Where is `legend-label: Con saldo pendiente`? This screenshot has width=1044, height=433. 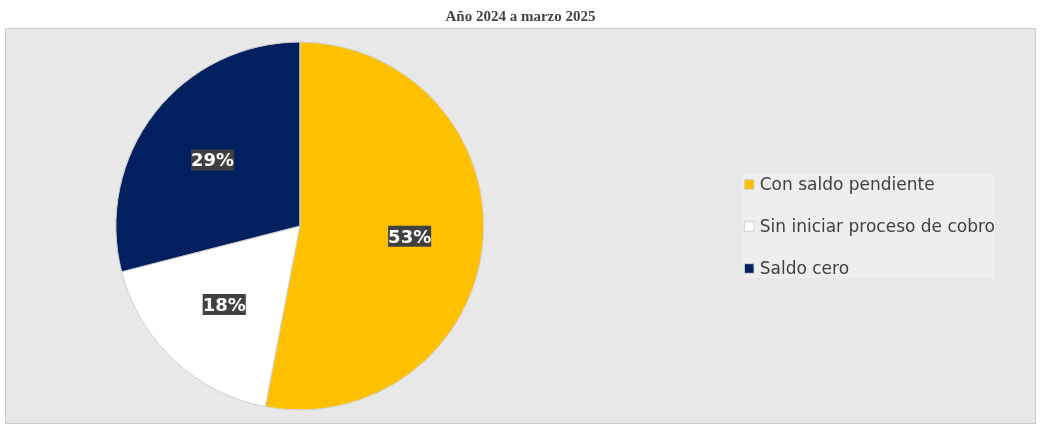
legend-label: Con saldo pendiente is located at coordinates (847, 183).